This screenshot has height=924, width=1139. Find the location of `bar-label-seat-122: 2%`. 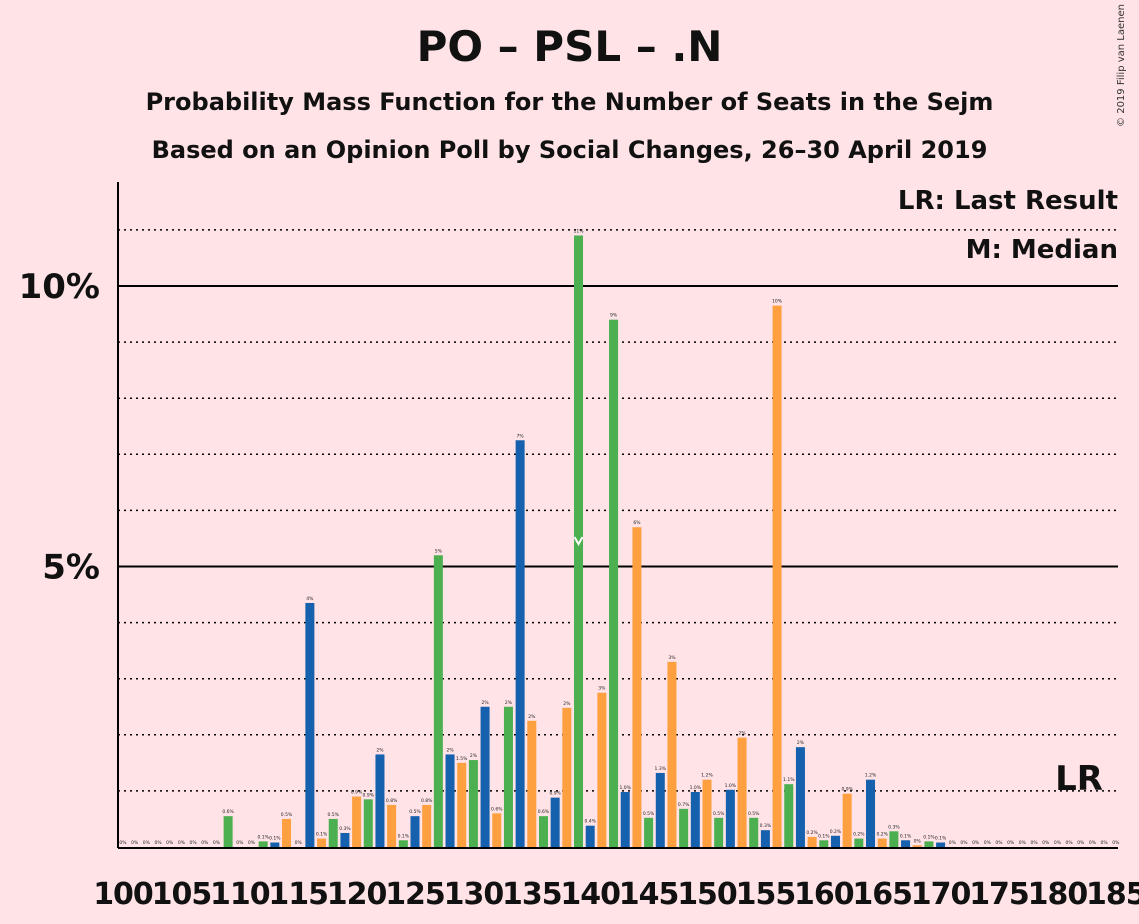

bar-label-seat-122: 2% is located at coordinates (380, 750).